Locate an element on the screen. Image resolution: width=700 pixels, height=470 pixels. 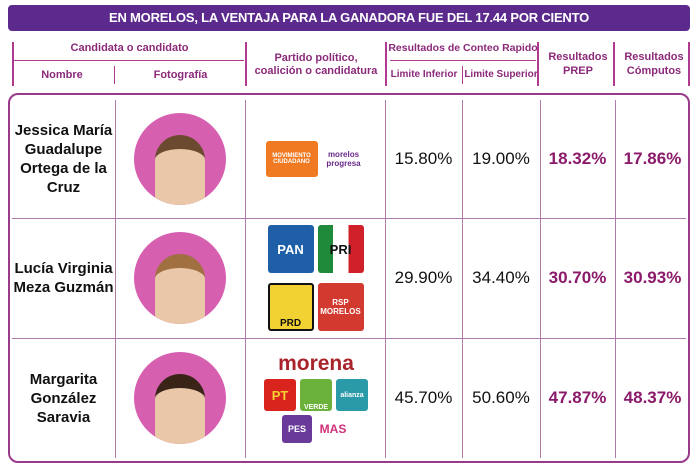
party-logo: MOVIMIENTO CIUDADANO is located at coordinates (291, 159).